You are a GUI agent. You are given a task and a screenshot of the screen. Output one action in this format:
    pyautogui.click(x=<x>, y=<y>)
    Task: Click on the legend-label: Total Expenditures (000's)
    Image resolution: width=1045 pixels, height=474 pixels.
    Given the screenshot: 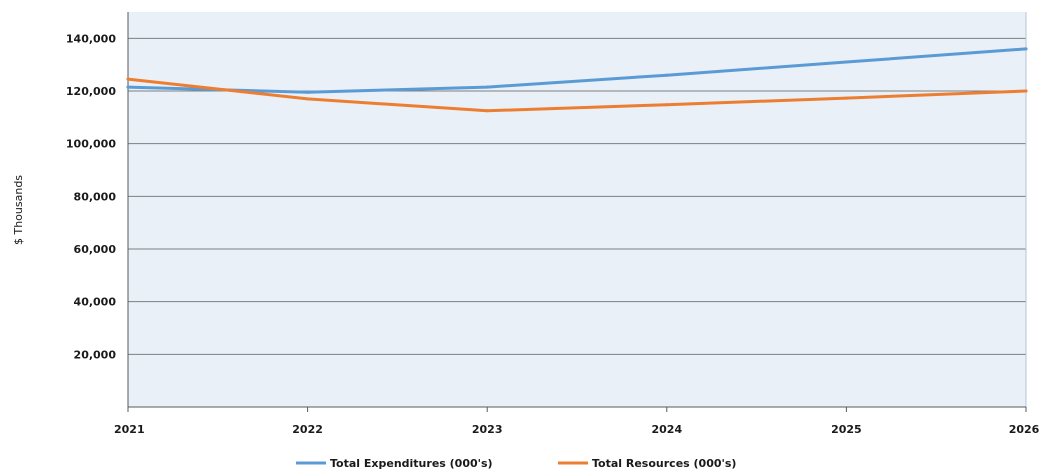 What is the action you would take?
    pyautogui.click(x=411, y=463)
    